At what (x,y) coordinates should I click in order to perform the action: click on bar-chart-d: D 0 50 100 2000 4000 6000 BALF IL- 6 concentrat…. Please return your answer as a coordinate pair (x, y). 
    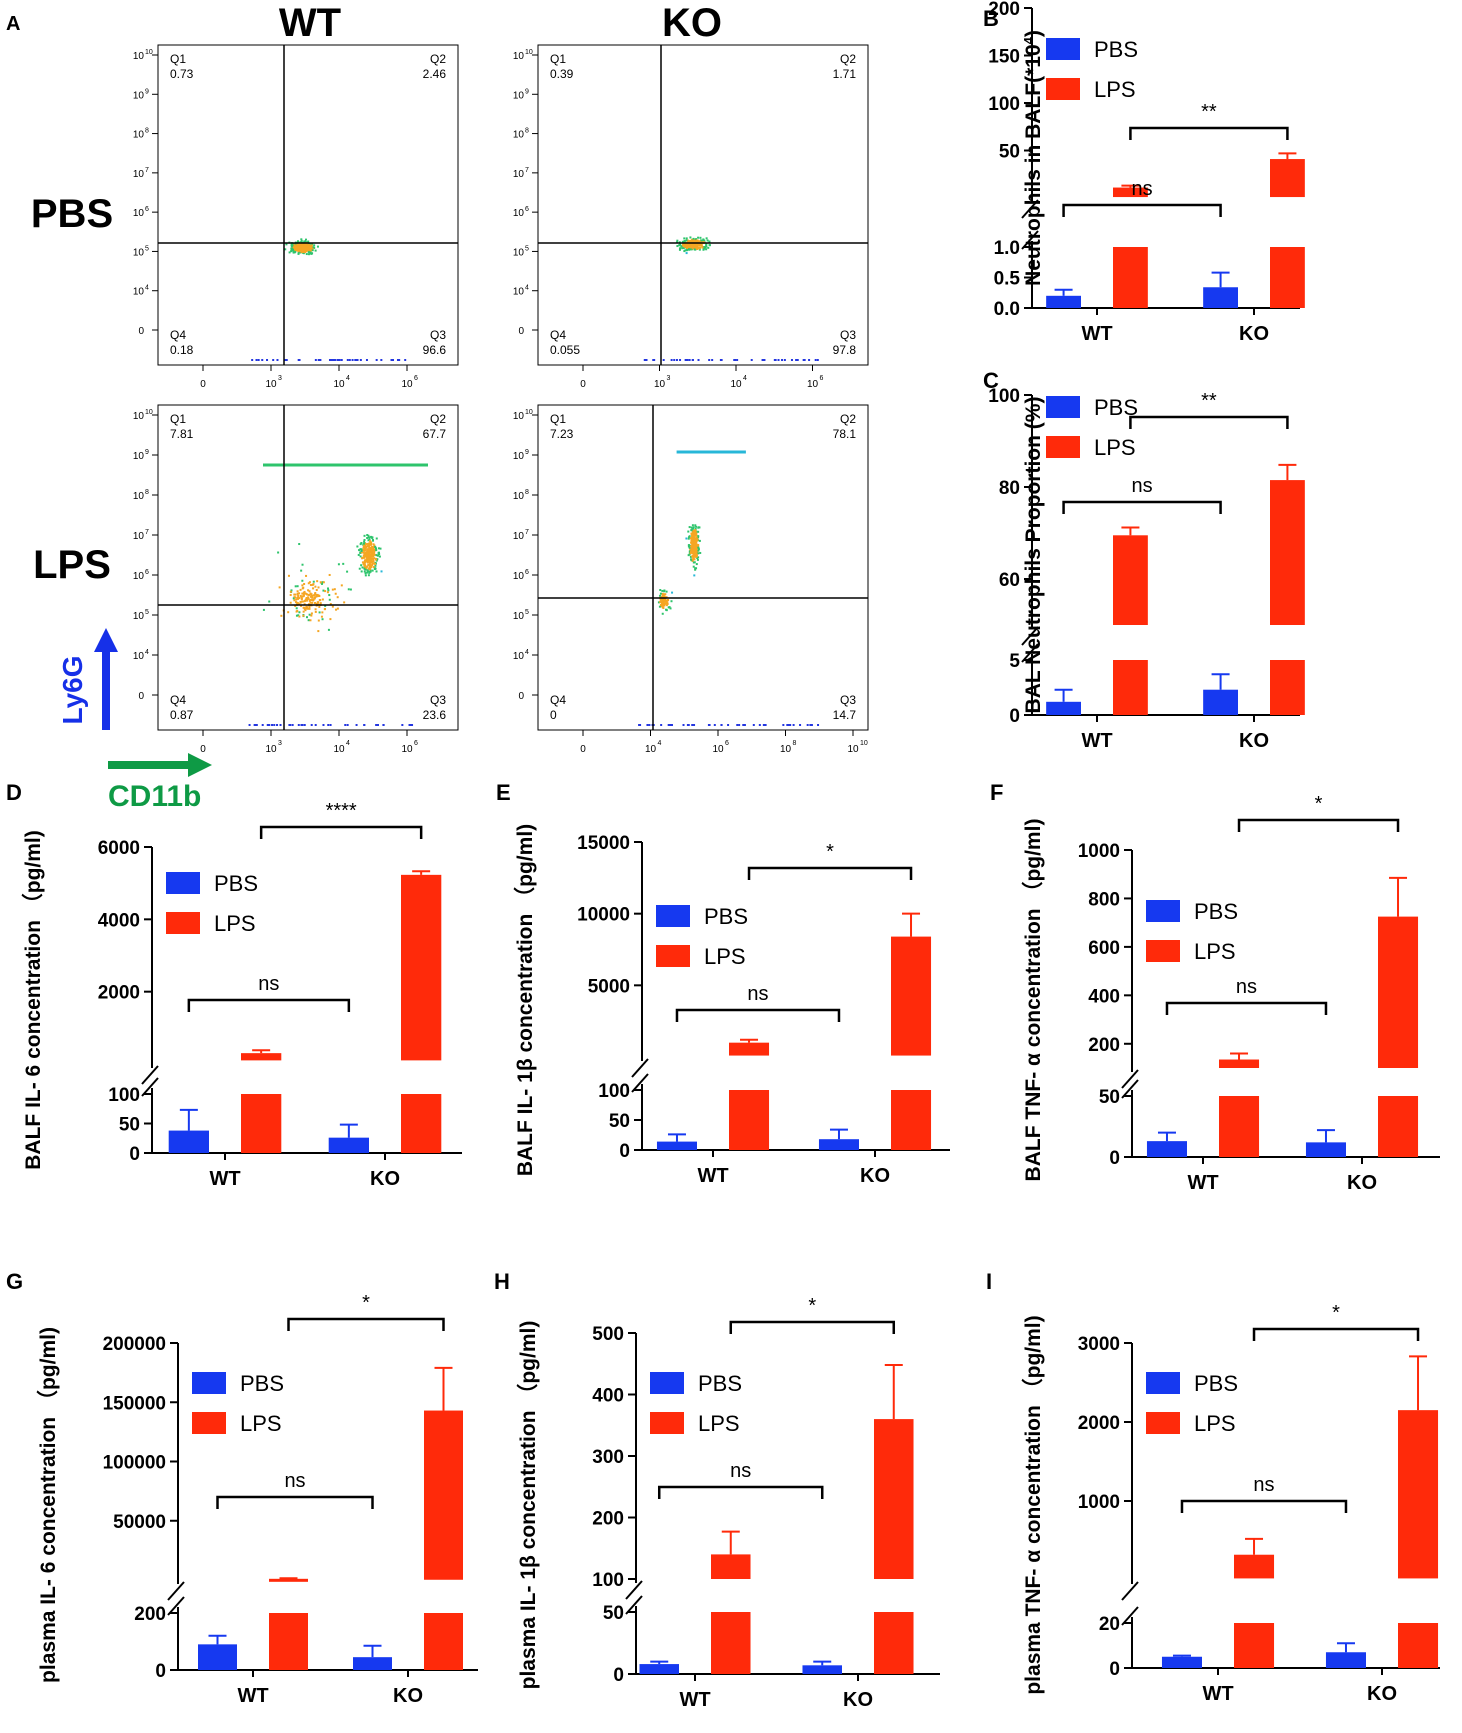
    Looking at the image, I should click on (234, 985).